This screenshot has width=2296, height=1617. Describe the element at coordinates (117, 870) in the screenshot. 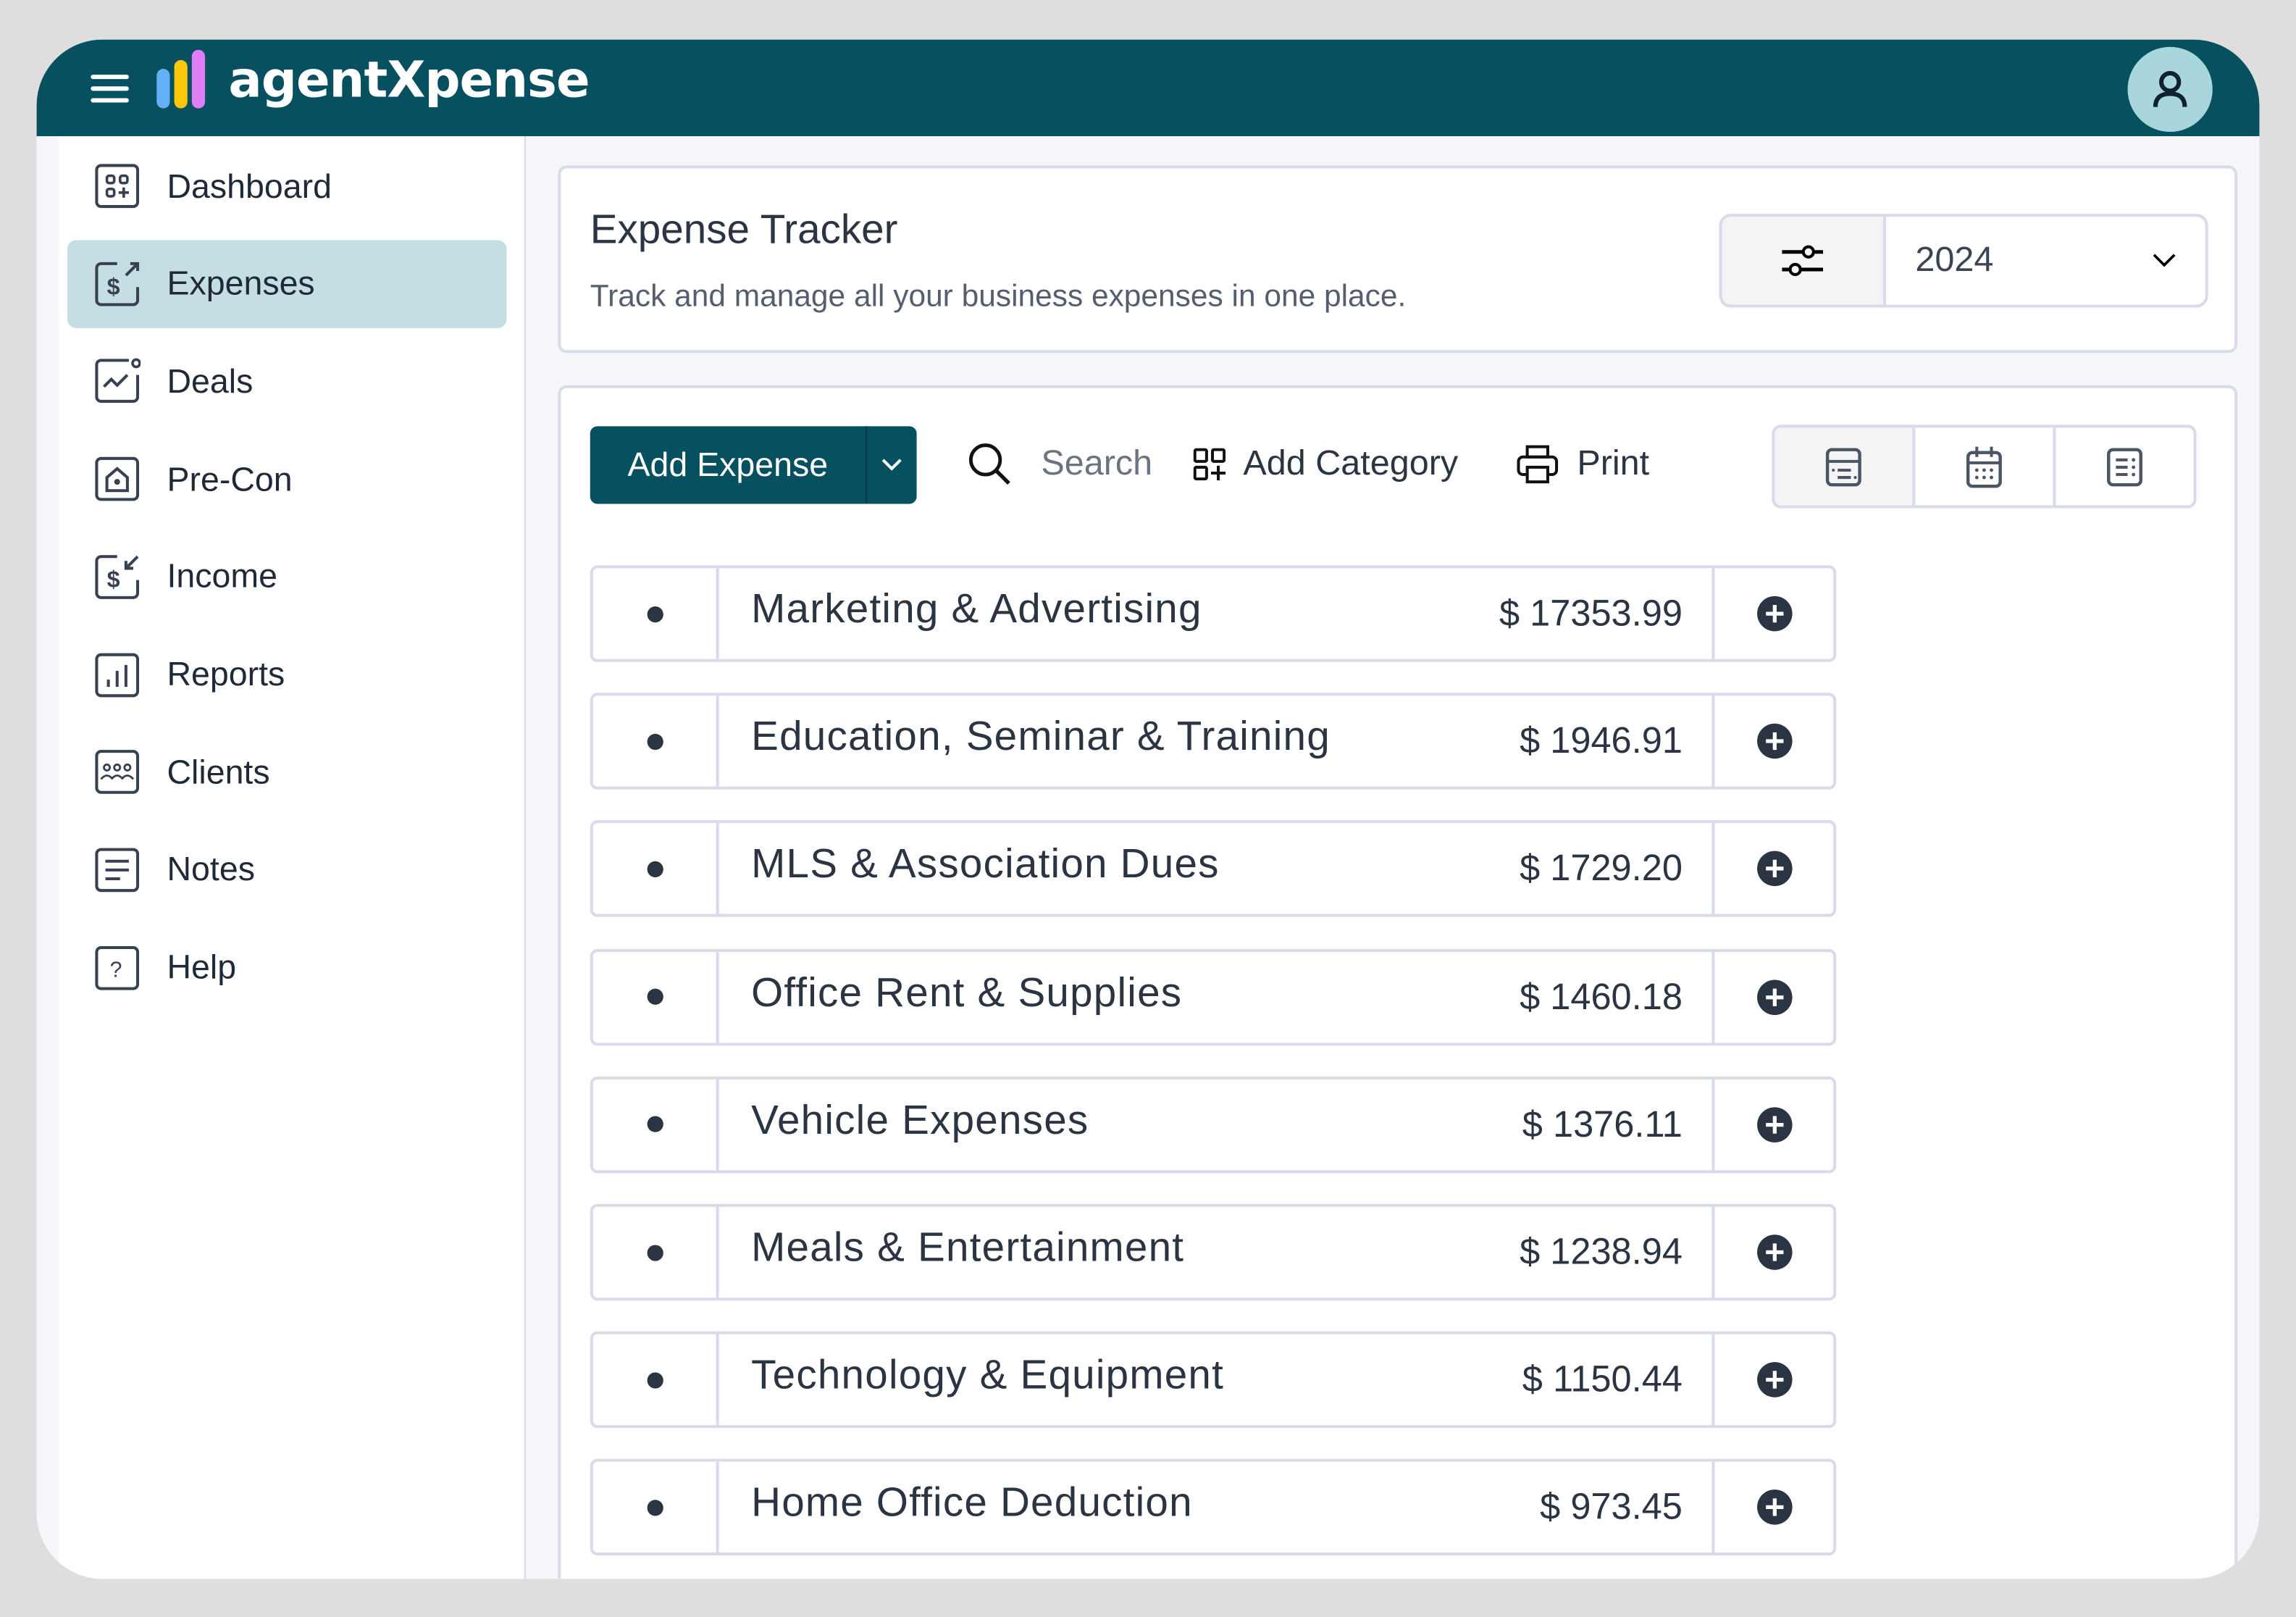

I see `notes-icon` at that location.